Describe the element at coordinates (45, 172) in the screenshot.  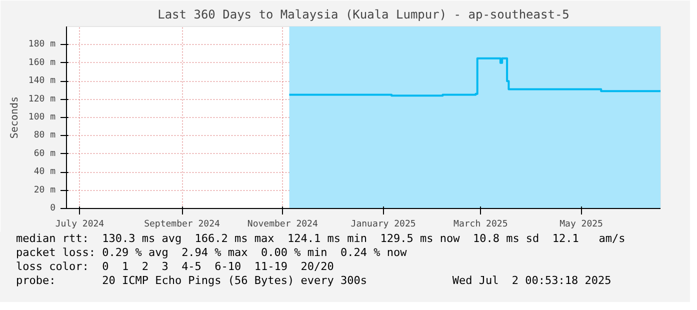
I see `y-tick-label: 40 m` at that location.